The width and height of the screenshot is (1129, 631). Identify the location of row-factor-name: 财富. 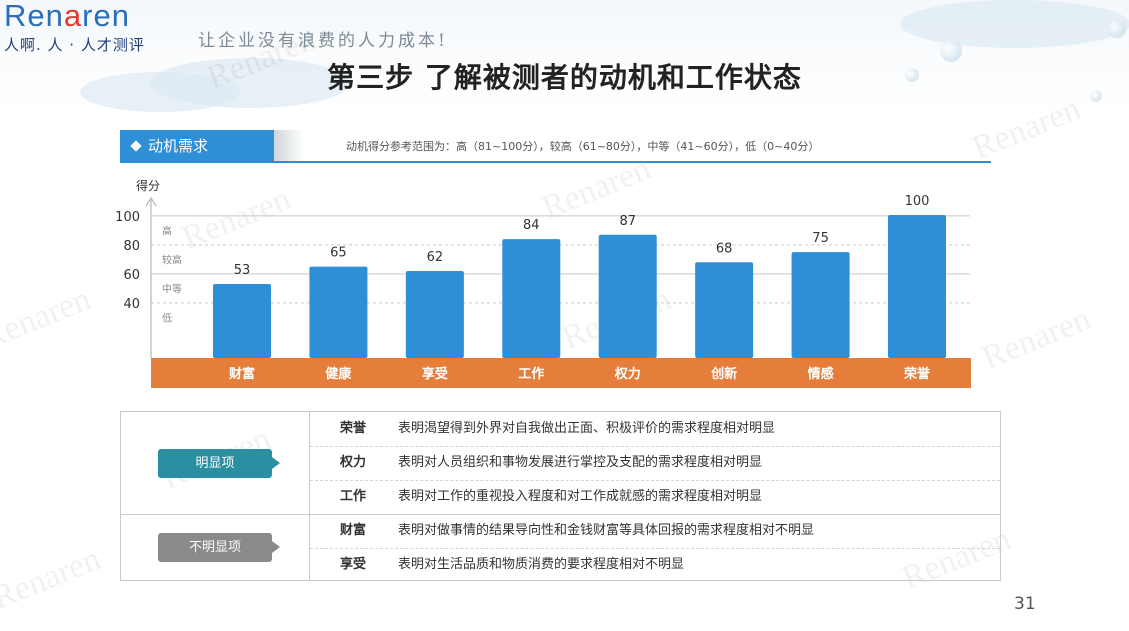
(353, 530).